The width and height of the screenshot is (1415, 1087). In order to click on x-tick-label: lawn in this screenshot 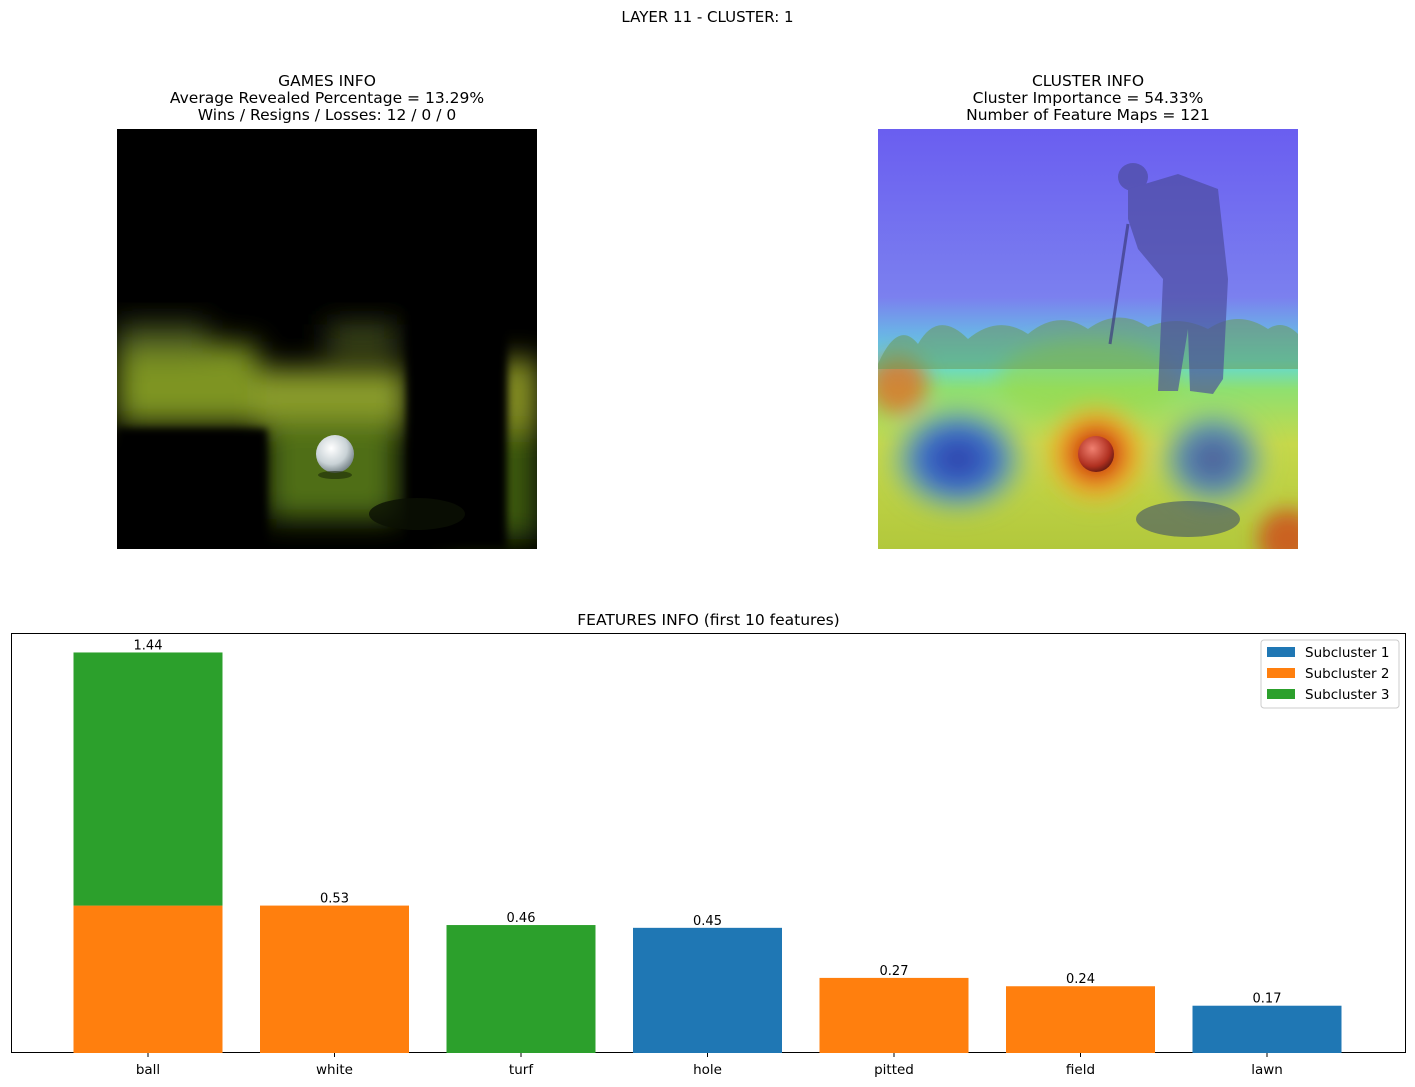, I will do `click(1267, 1070)`.